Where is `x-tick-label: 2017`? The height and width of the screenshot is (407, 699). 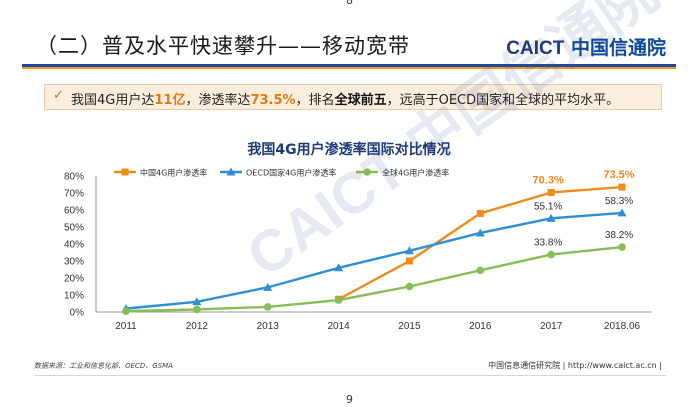
x-tick-label: 2017 is located at coordinates (551, 326).